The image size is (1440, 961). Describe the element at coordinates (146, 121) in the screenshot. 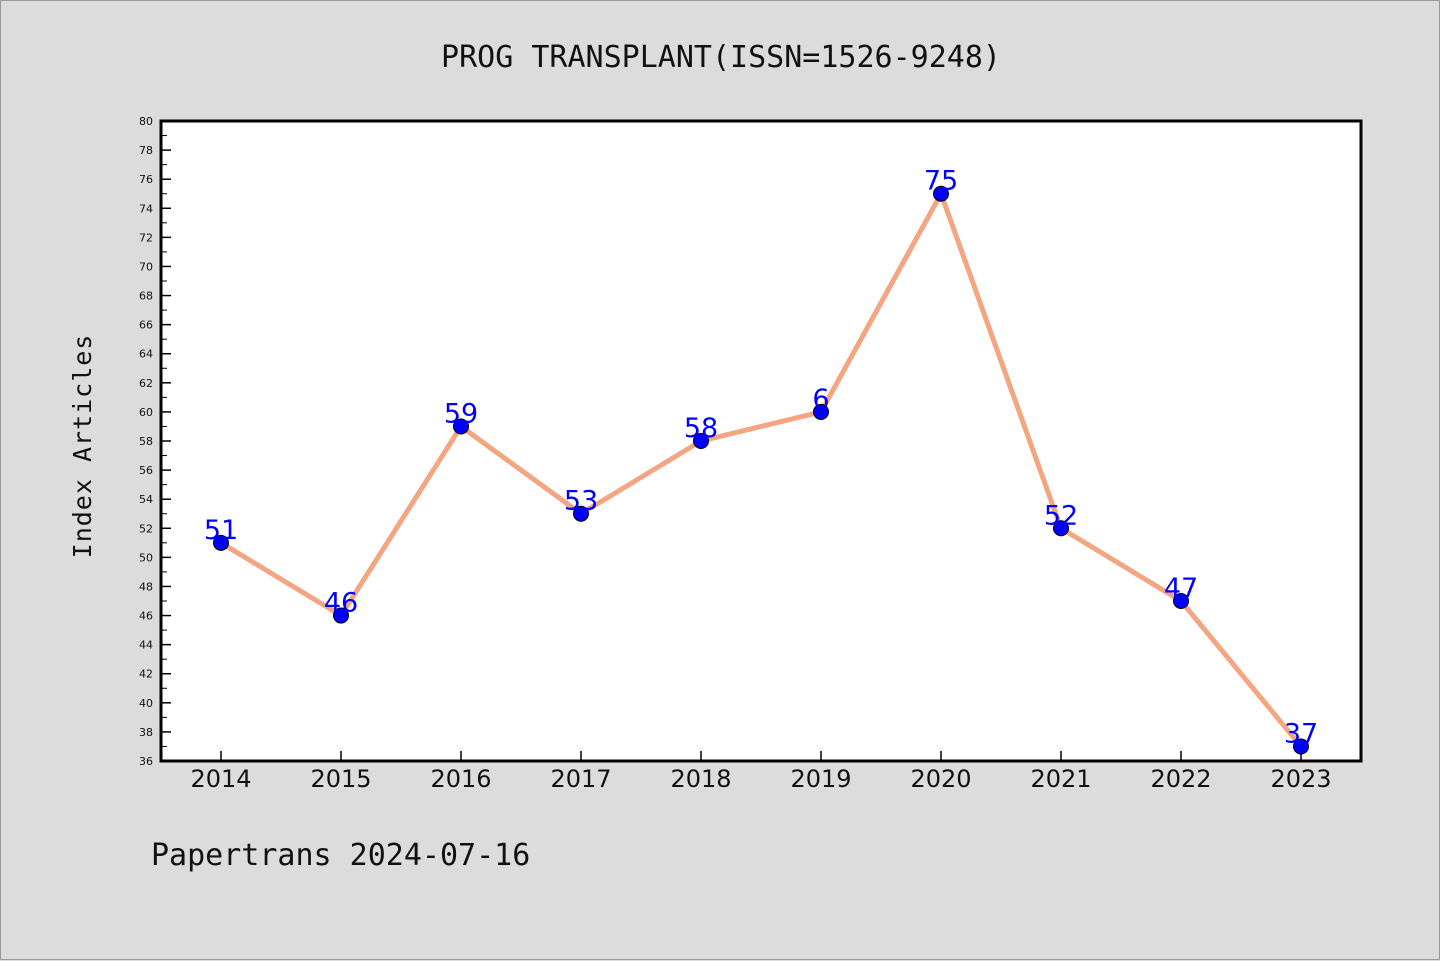

I see `y-tick-label: 80` at that location.